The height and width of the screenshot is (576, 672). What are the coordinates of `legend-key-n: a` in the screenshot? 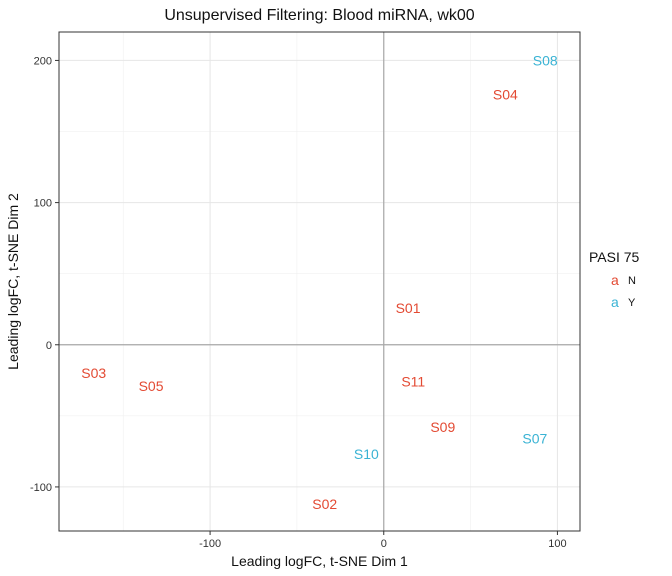 It's located at (615, 280).